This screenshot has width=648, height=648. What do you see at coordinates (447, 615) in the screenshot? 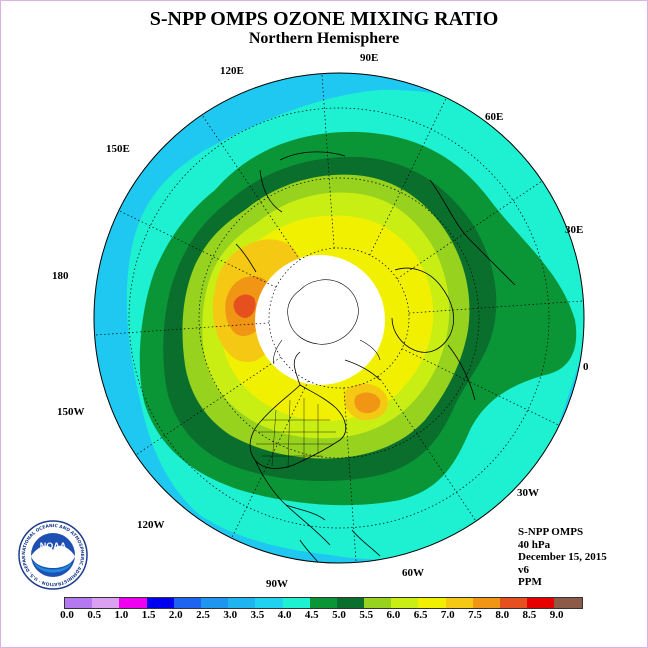
I see `colorbar-tick-label: 7.0` at bounding box center [447, 615].